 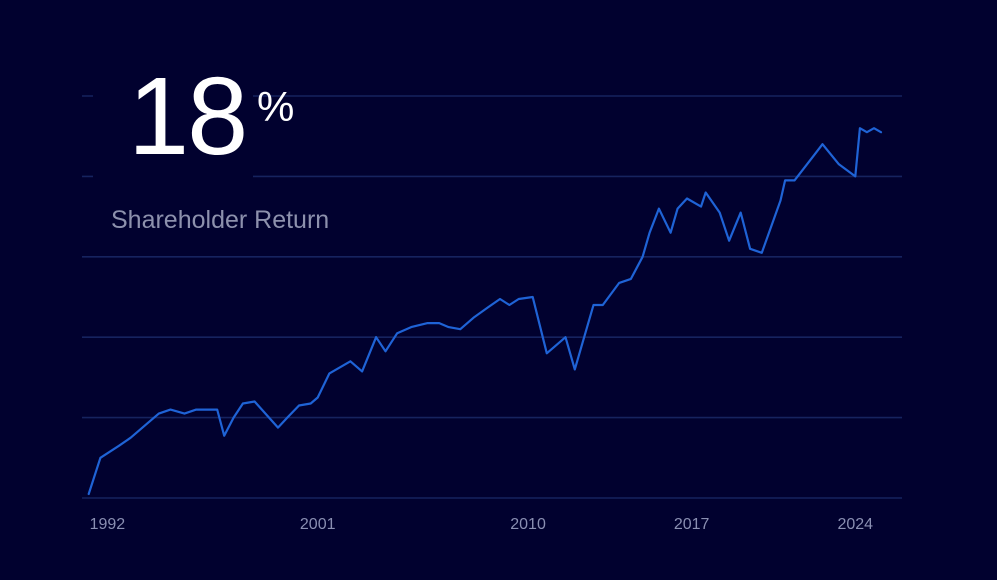 I want to click on kpi-label: Shareholder Return, so click(x=220, y=220).